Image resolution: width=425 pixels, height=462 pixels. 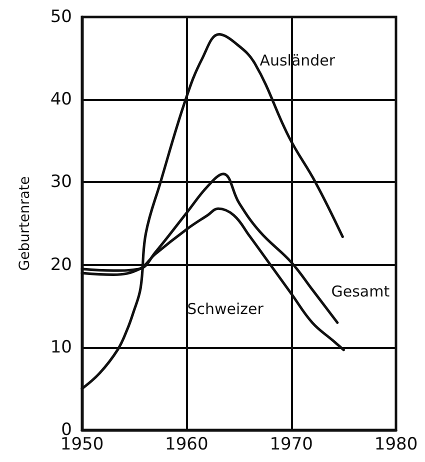 What do you see at coordinates (291, 444) in the screenshot?
I see `x-tick-label: 1970` at bounding box center [291, 444].